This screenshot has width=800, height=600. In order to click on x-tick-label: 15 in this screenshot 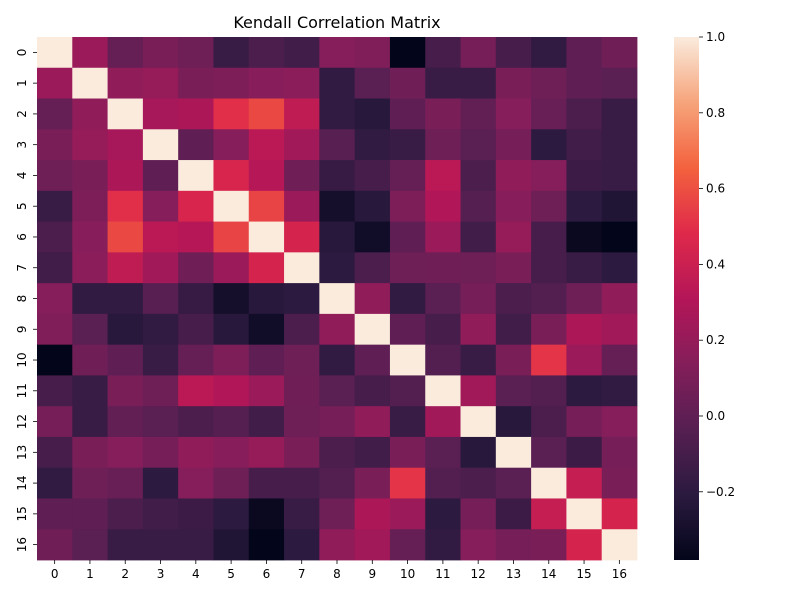, I will do `click(583, 574)`.